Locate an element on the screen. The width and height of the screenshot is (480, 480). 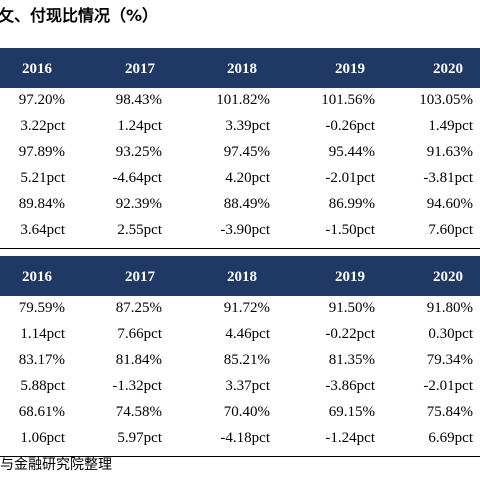
table-cell: -1.50pct is located at coordinates (350, 230).